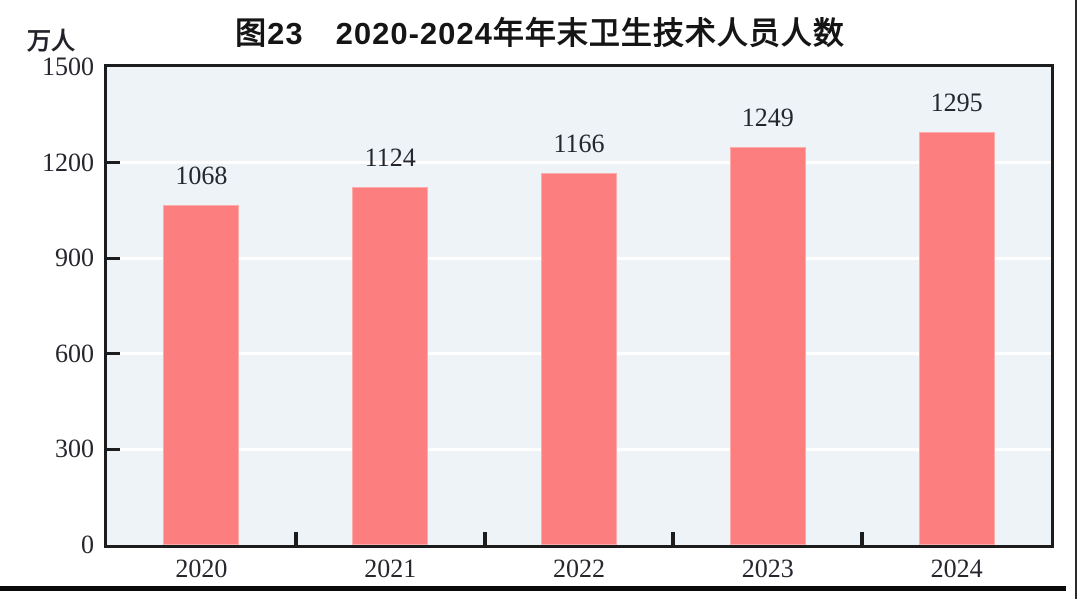  Describe the element at coordinates (68, 66) in the screenshot. I see `y-axis-label-1500: 1500` at that location.